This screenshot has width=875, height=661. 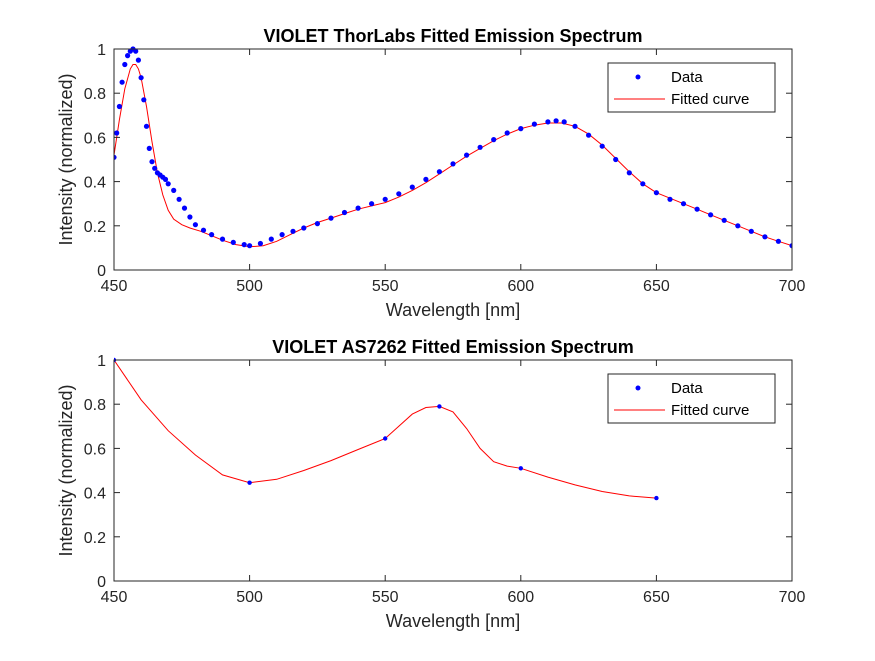 What do you see at coordinates (452, 347) in the screenshot?
I see `chart-title: VIOLET AS7262 Fitted Emission Spectrum` at bounding box center [452, 347].